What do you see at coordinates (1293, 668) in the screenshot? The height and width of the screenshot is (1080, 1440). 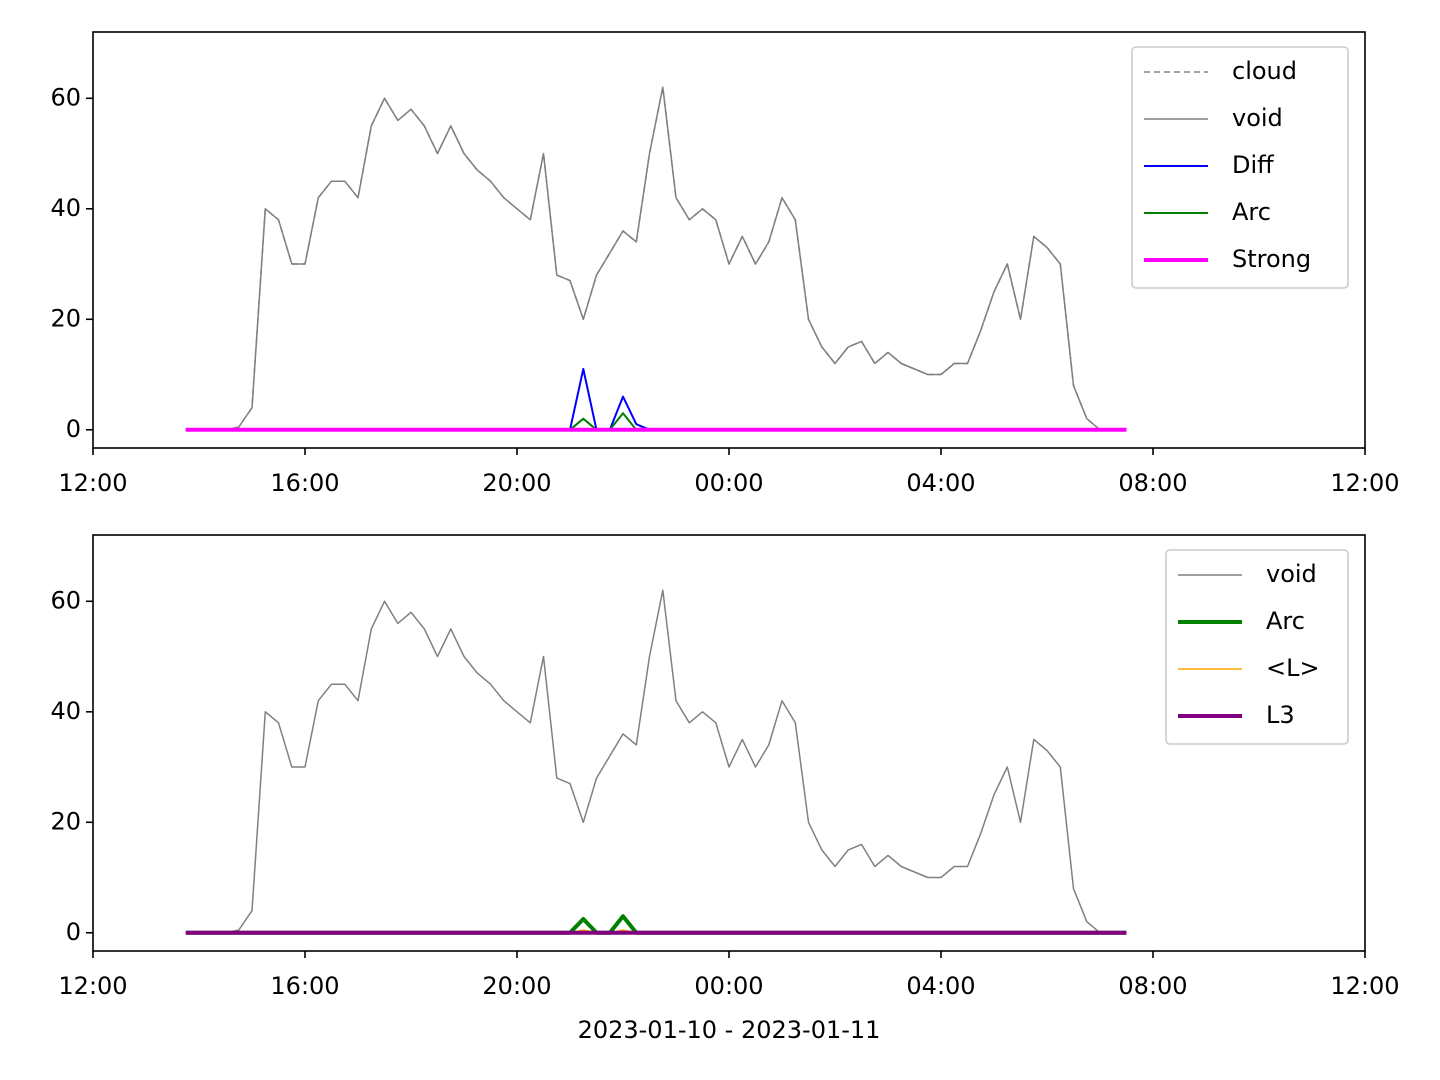 I see `legend-label: <L>` at bounding box center [1293, 668].